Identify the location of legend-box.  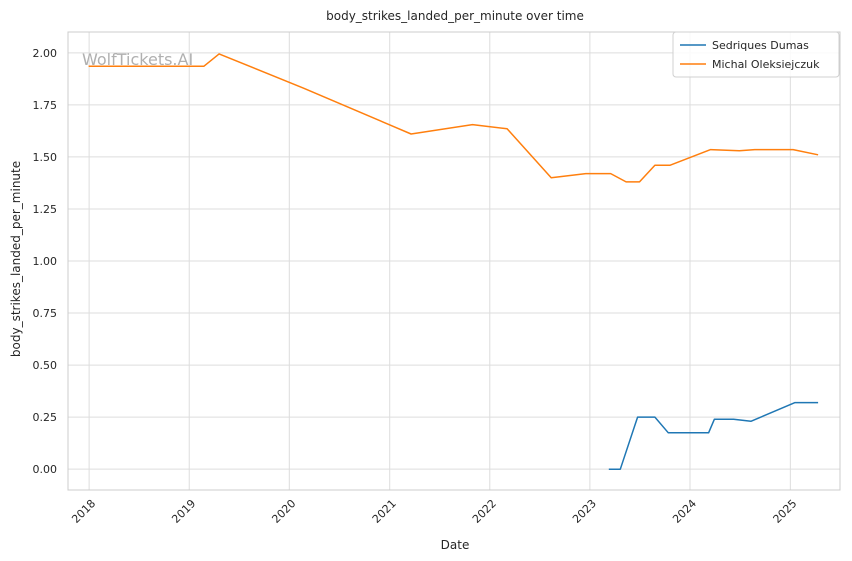
(756, 54).